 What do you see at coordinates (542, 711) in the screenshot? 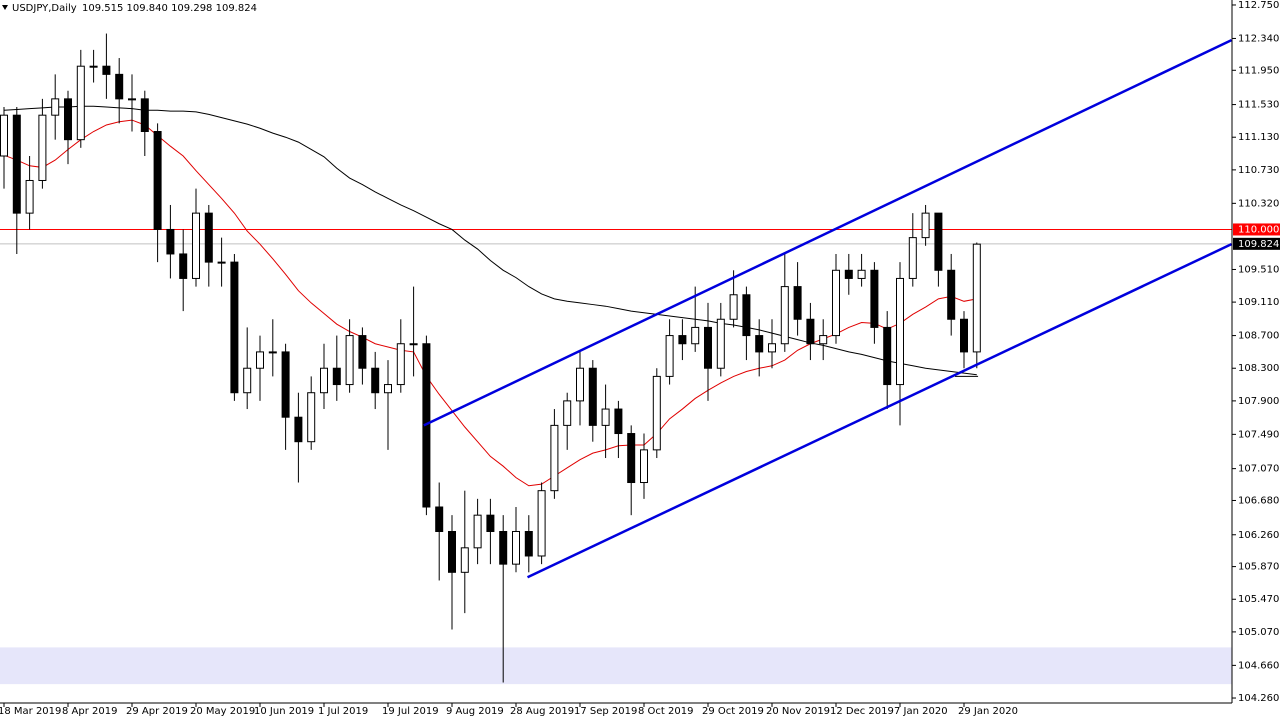
I see `x-tick-label: 28 Aug 2019` at bounding box center [542, 711].